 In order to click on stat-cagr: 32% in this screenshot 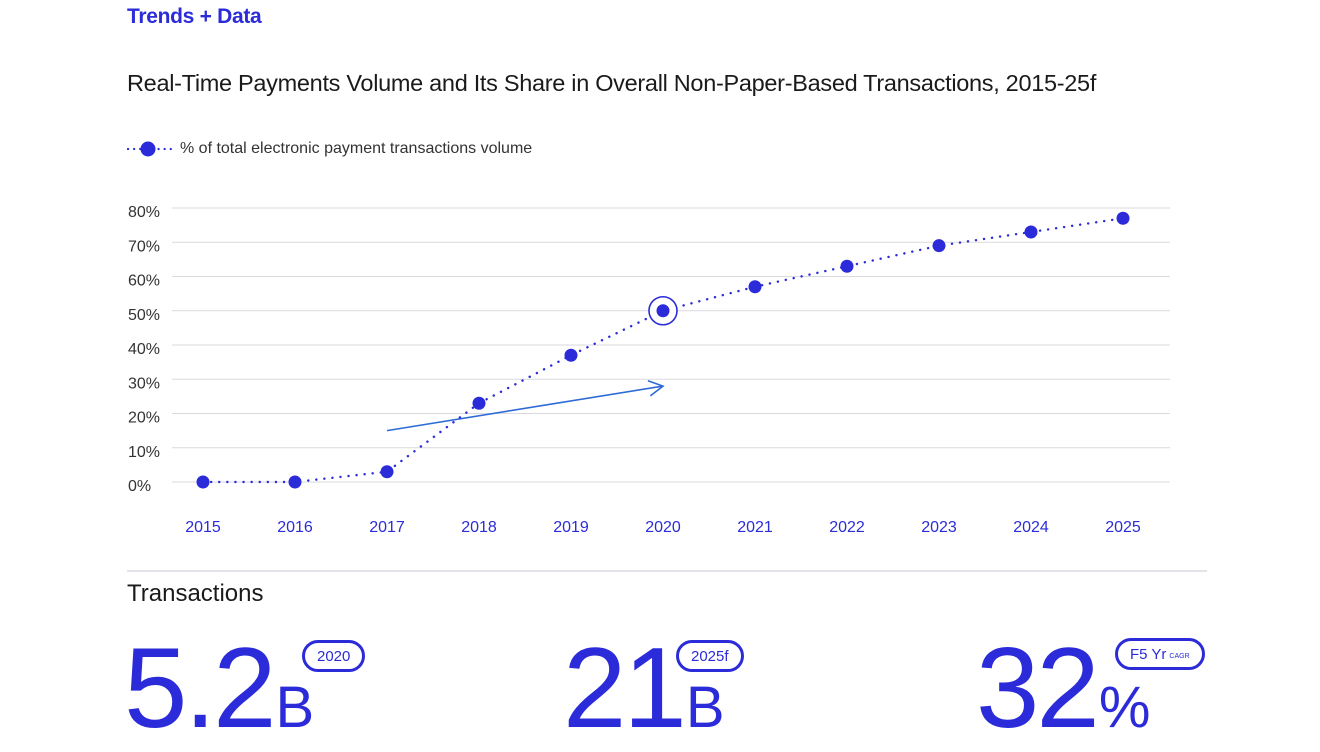, I will do `click(1063, 689)`.